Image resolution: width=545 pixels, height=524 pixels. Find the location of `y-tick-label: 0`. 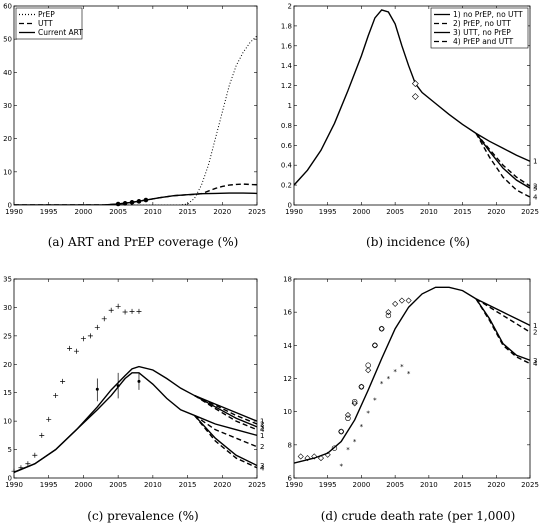

y-tick-label: 0 is located at coordinates (10, 479).